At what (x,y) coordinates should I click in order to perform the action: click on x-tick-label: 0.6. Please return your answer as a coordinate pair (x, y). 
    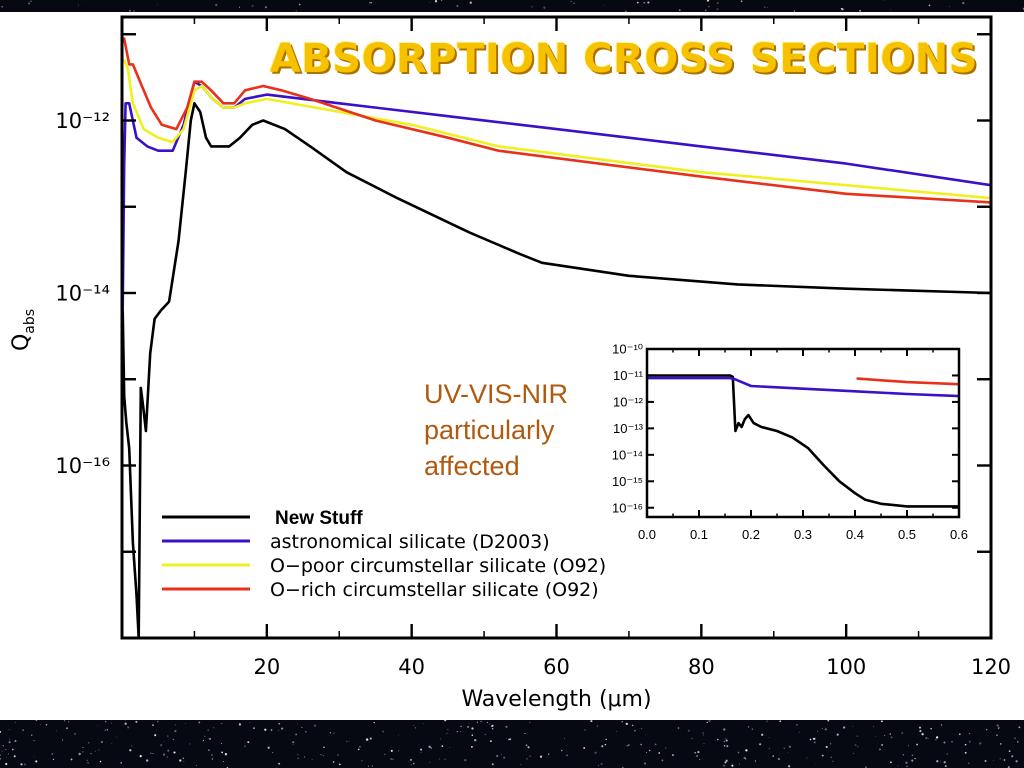
    Looking at the image, I should click on (959, 534).